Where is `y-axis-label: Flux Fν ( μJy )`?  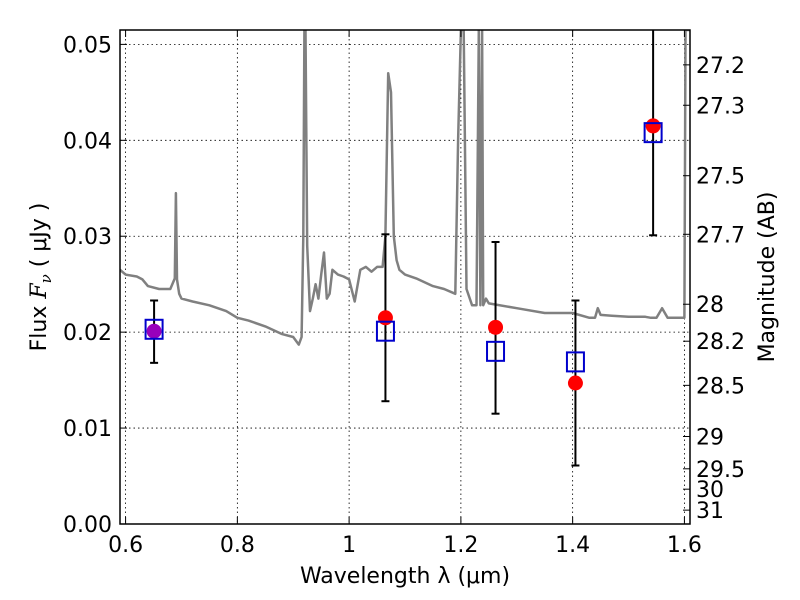
y-axis-label: Flux Fν ( μJy ) is located at coordinates (41, 277).